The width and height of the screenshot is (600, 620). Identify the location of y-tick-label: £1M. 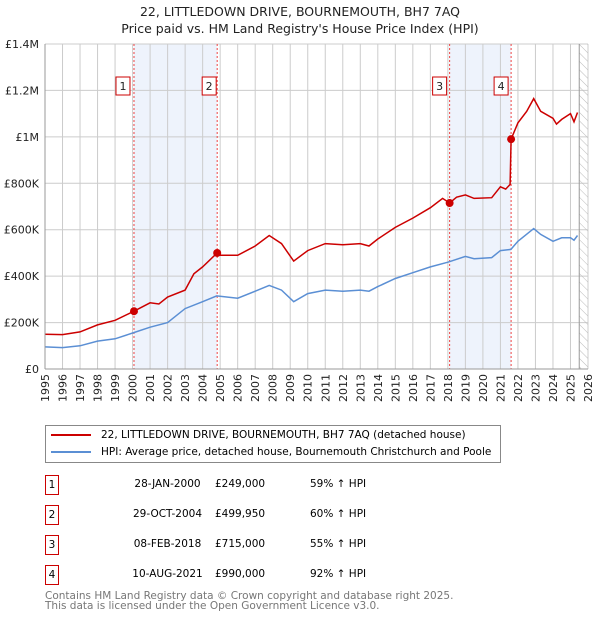
(28, 137).